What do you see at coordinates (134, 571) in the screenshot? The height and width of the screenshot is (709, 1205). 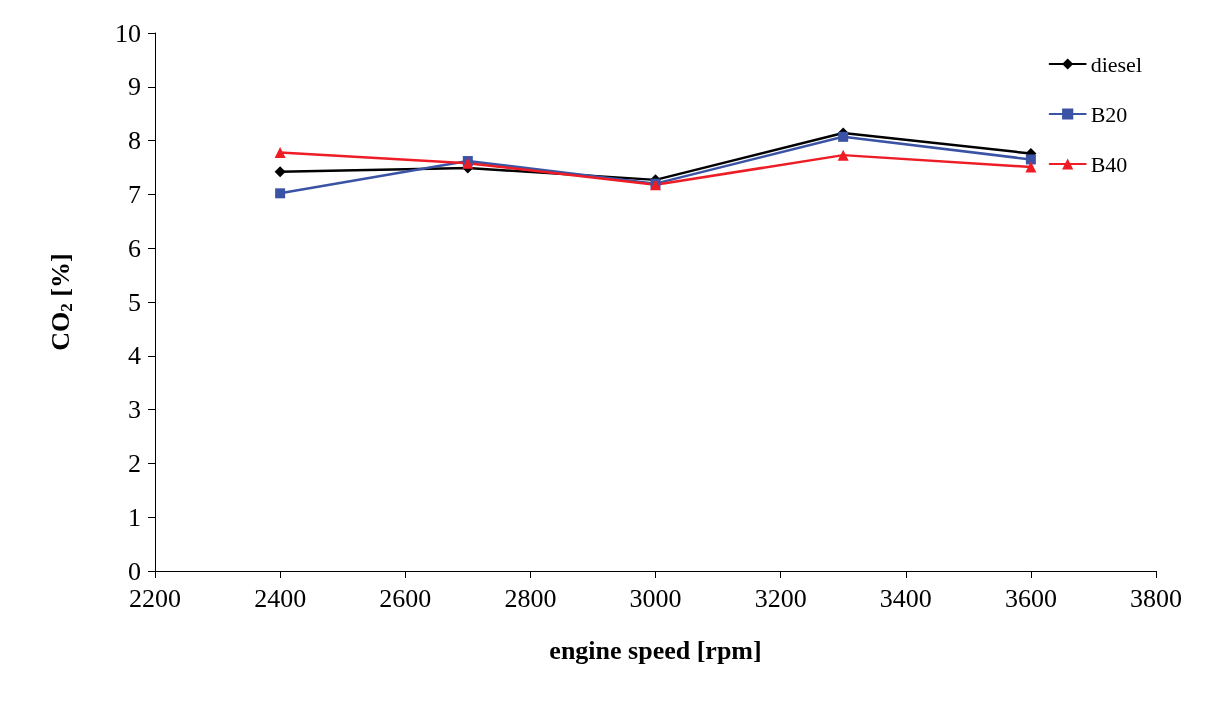 I see `y-tick-label: 0` at bounding box center [134, 571].